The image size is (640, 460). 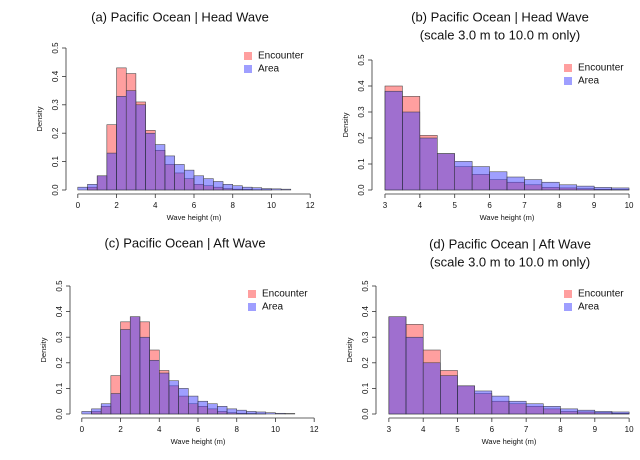 I want to click on x-tick-label: 5, so click(x=457, y=429).